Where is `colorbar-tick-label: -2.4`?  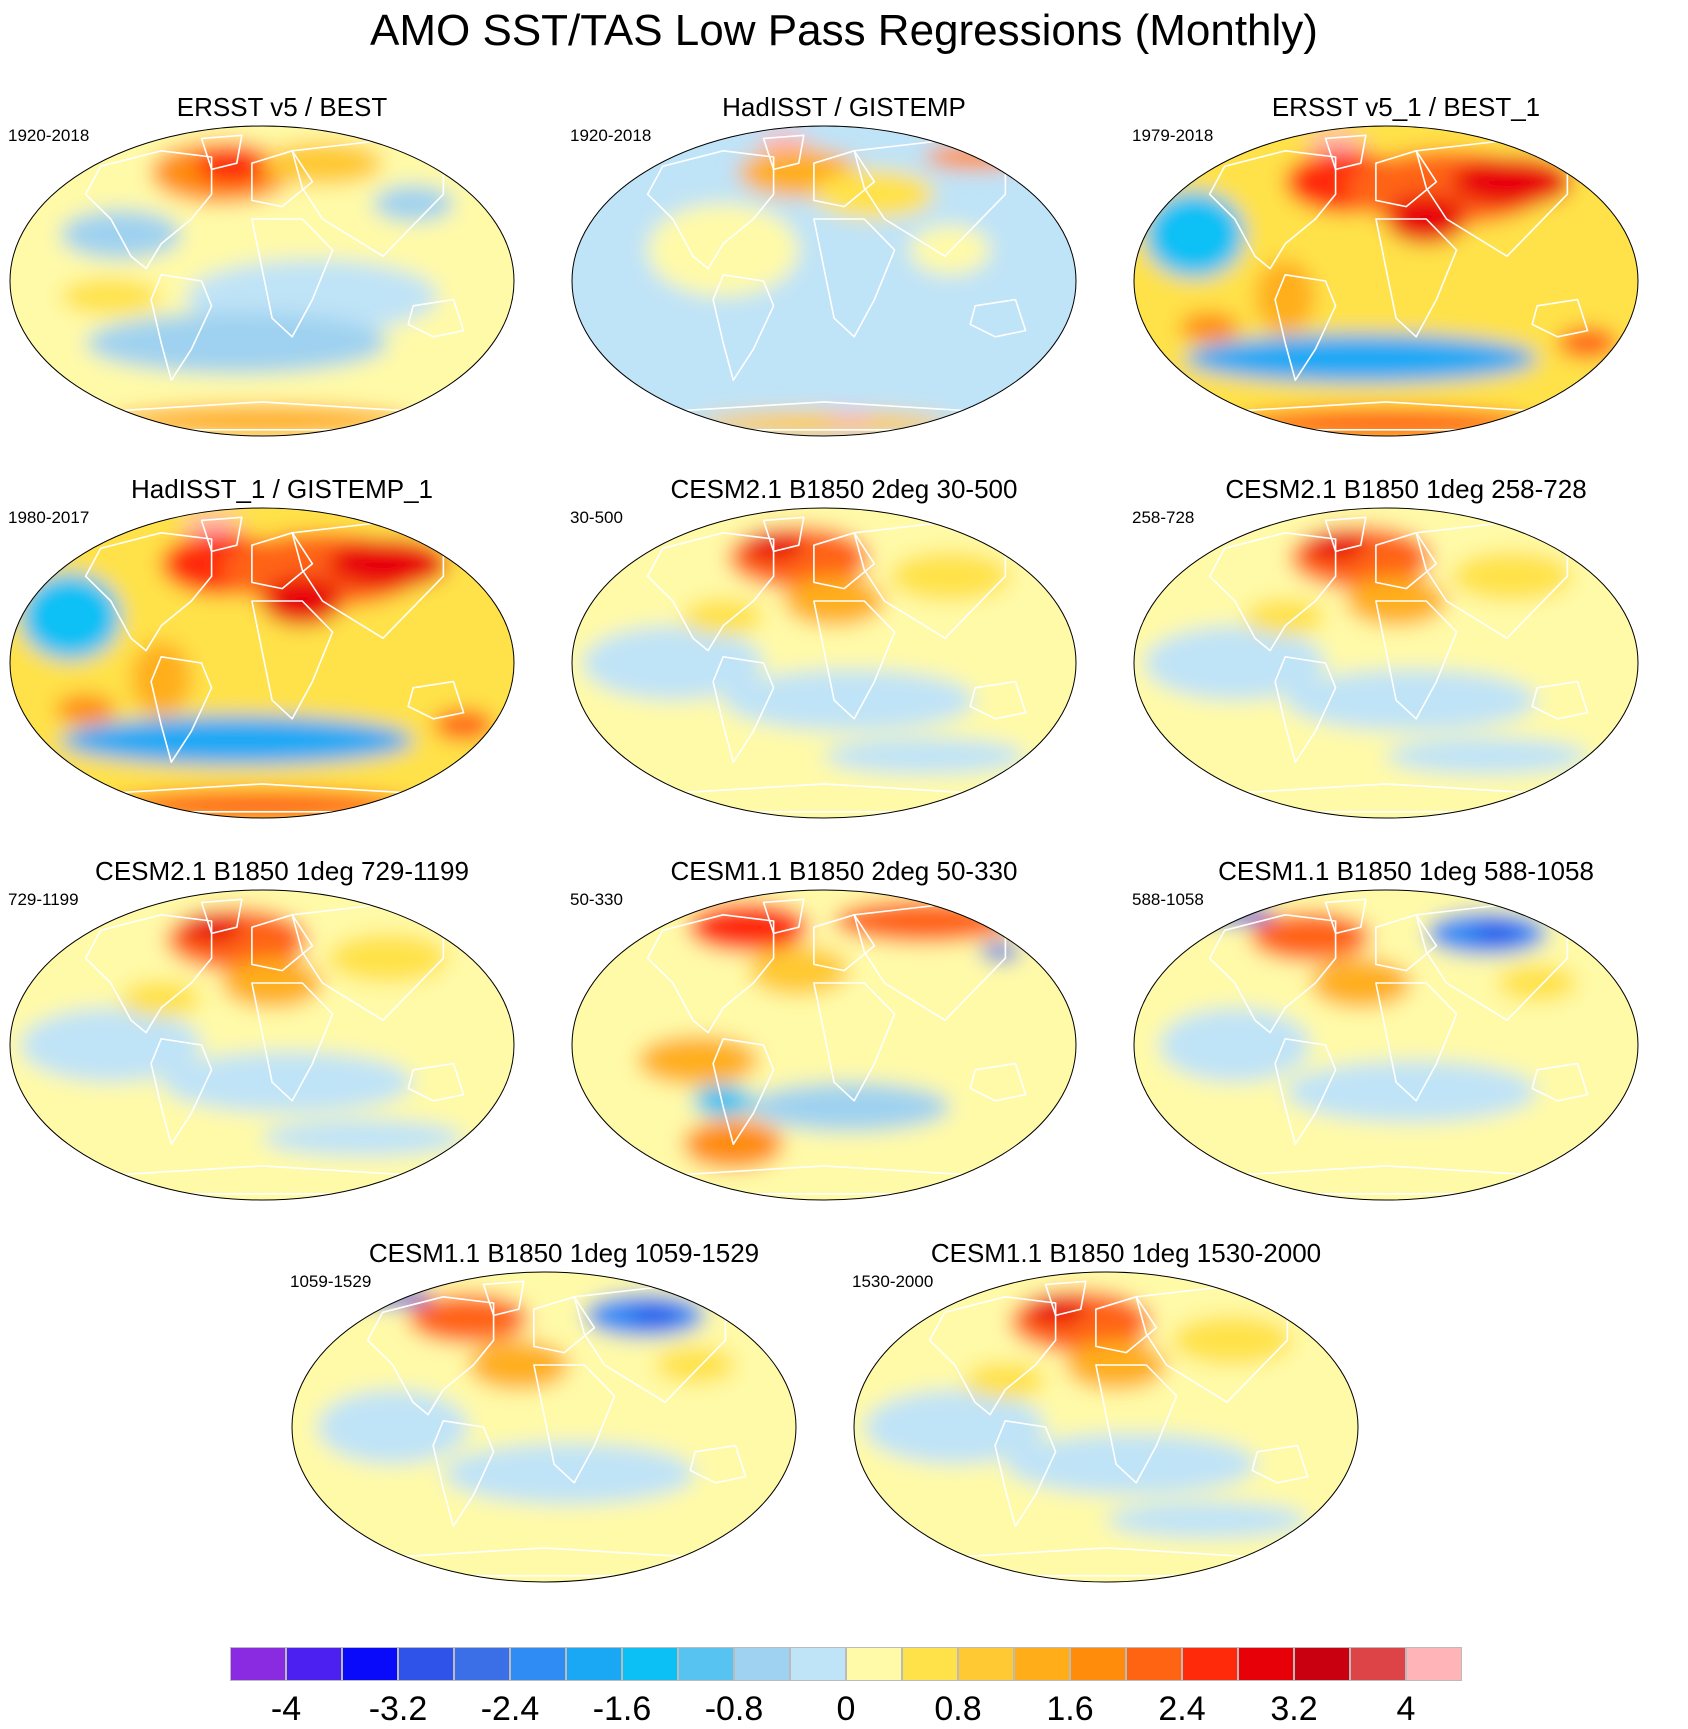
colorbar-tick-label: -2.4 is located at coordinates (510, 1709).